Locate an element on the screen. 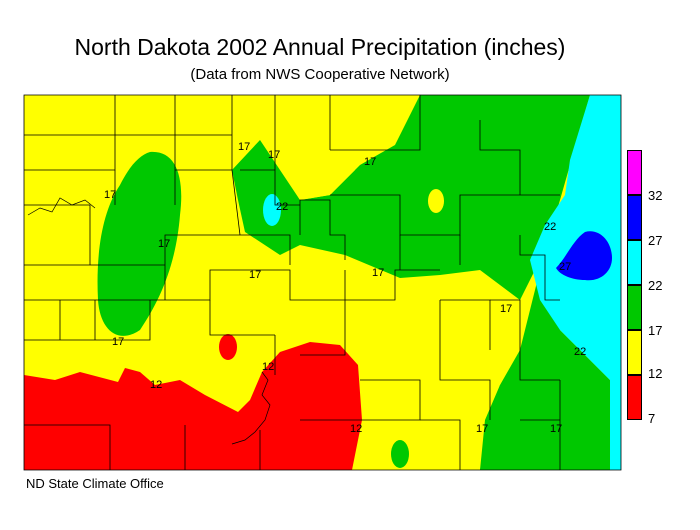 The height and width of the screenshot is (530, 700). zone-17-22-west is located at coordinates (139, 243).